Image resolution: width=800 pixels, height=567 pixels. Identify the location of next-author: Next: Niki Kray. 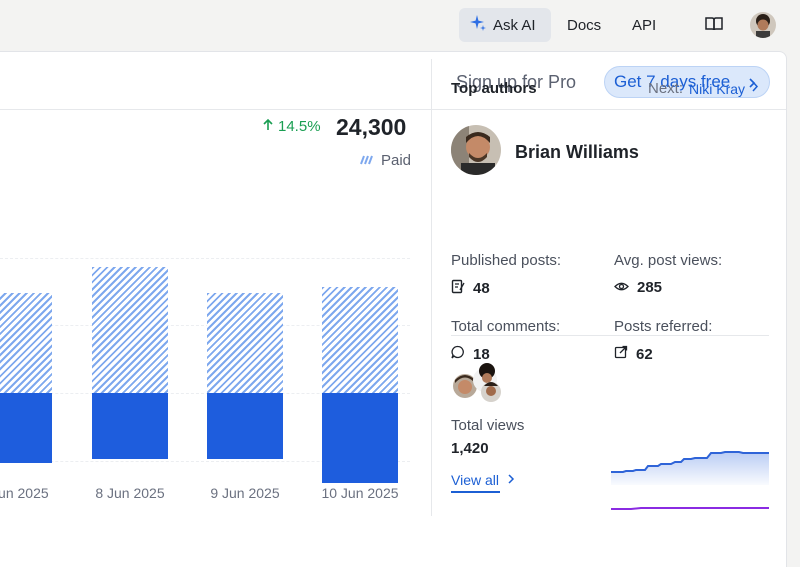
(703, 88).